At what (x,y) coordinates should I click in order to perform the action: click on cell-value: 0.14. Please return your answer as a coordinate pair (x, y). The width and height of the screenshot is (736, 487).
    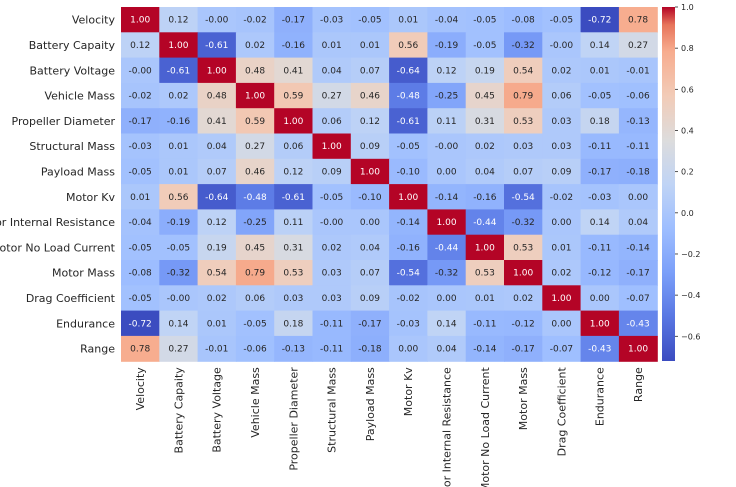
    Looking at the image, I should click on (600, 46).